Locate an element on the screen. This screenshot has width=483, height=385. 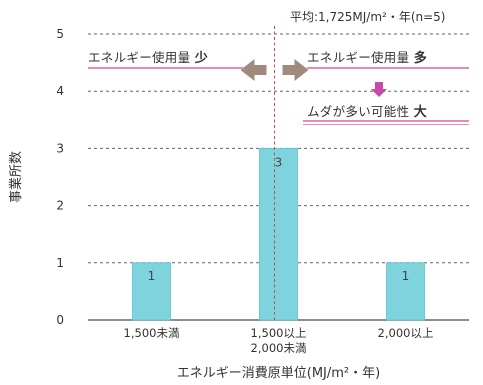
annotation-low-usage: エネルギー使用量 少 is located at coordinates (166, 58).